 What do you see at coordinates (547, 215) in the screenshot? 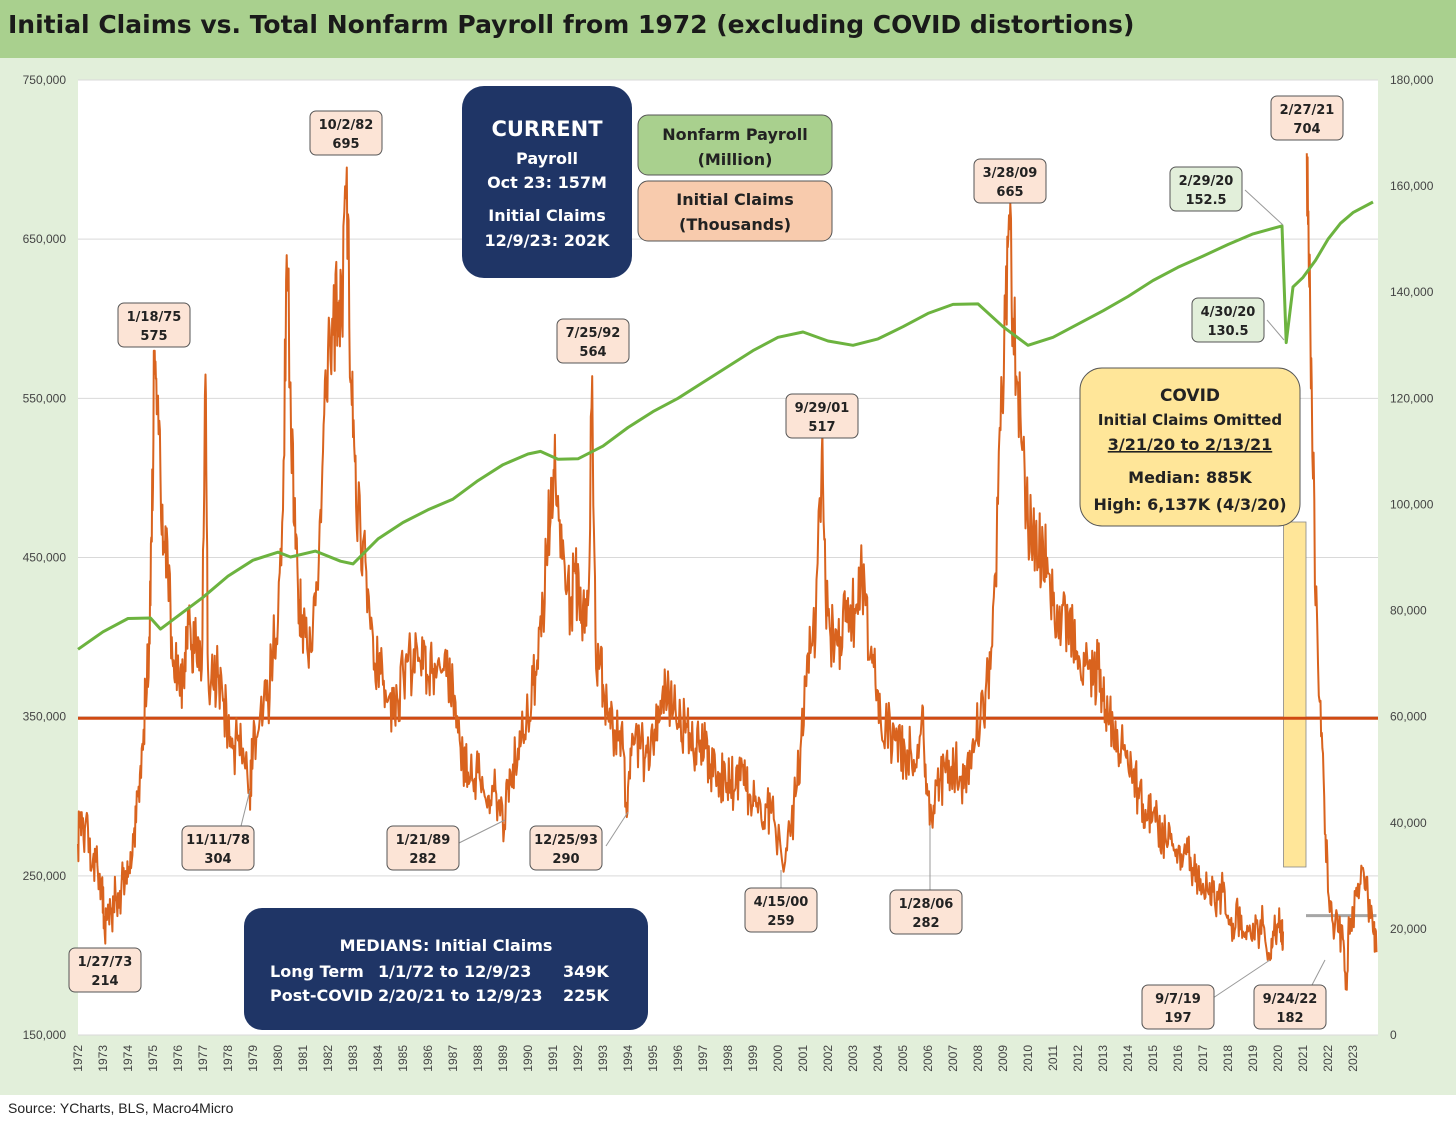
I see `current-line3: Initial Claims` at bounding box center [547, 215].